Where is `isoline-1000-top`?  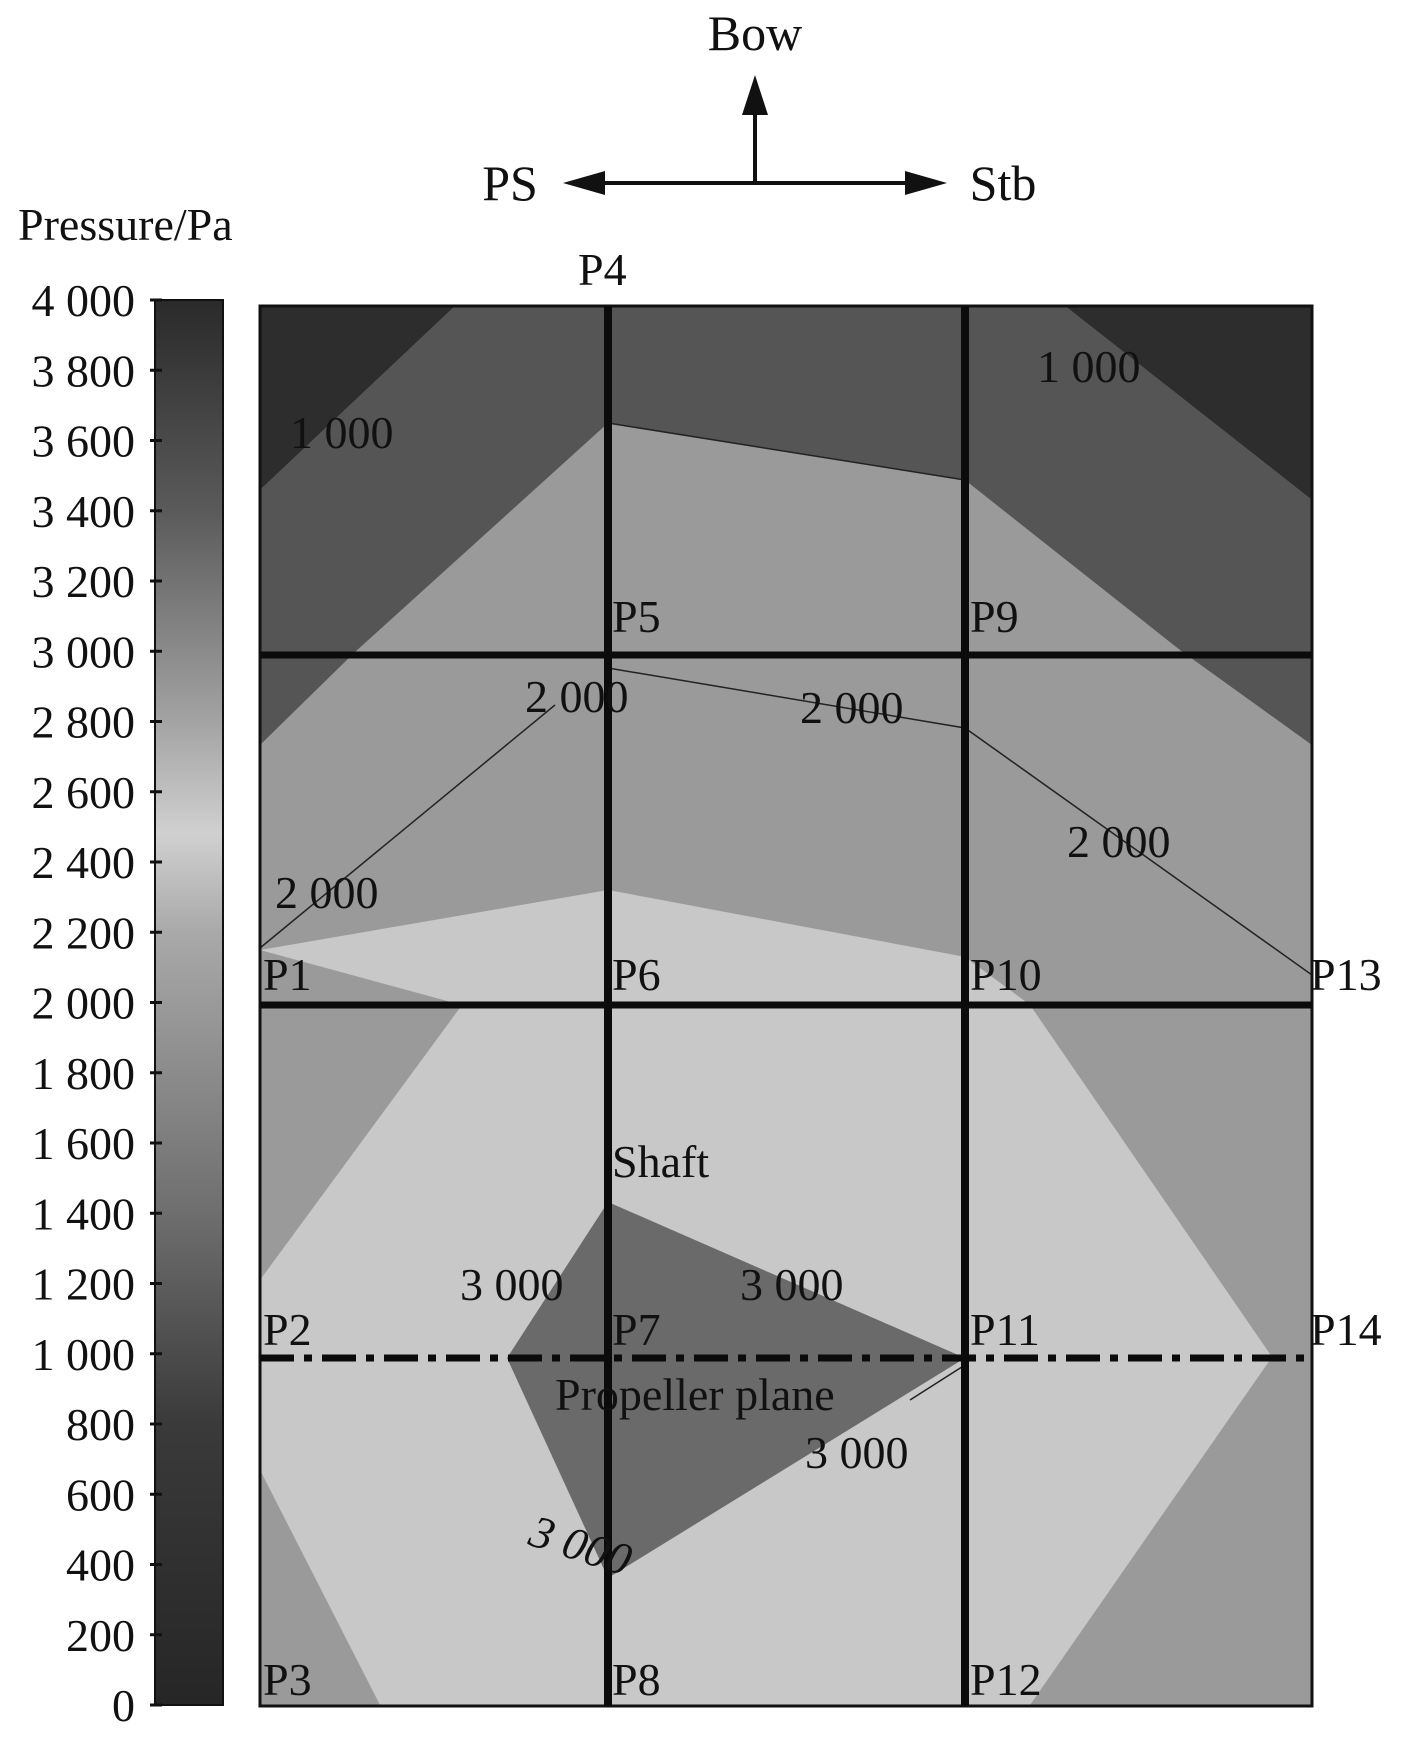
isoline-1000-top is located at coordinates (786, 451).